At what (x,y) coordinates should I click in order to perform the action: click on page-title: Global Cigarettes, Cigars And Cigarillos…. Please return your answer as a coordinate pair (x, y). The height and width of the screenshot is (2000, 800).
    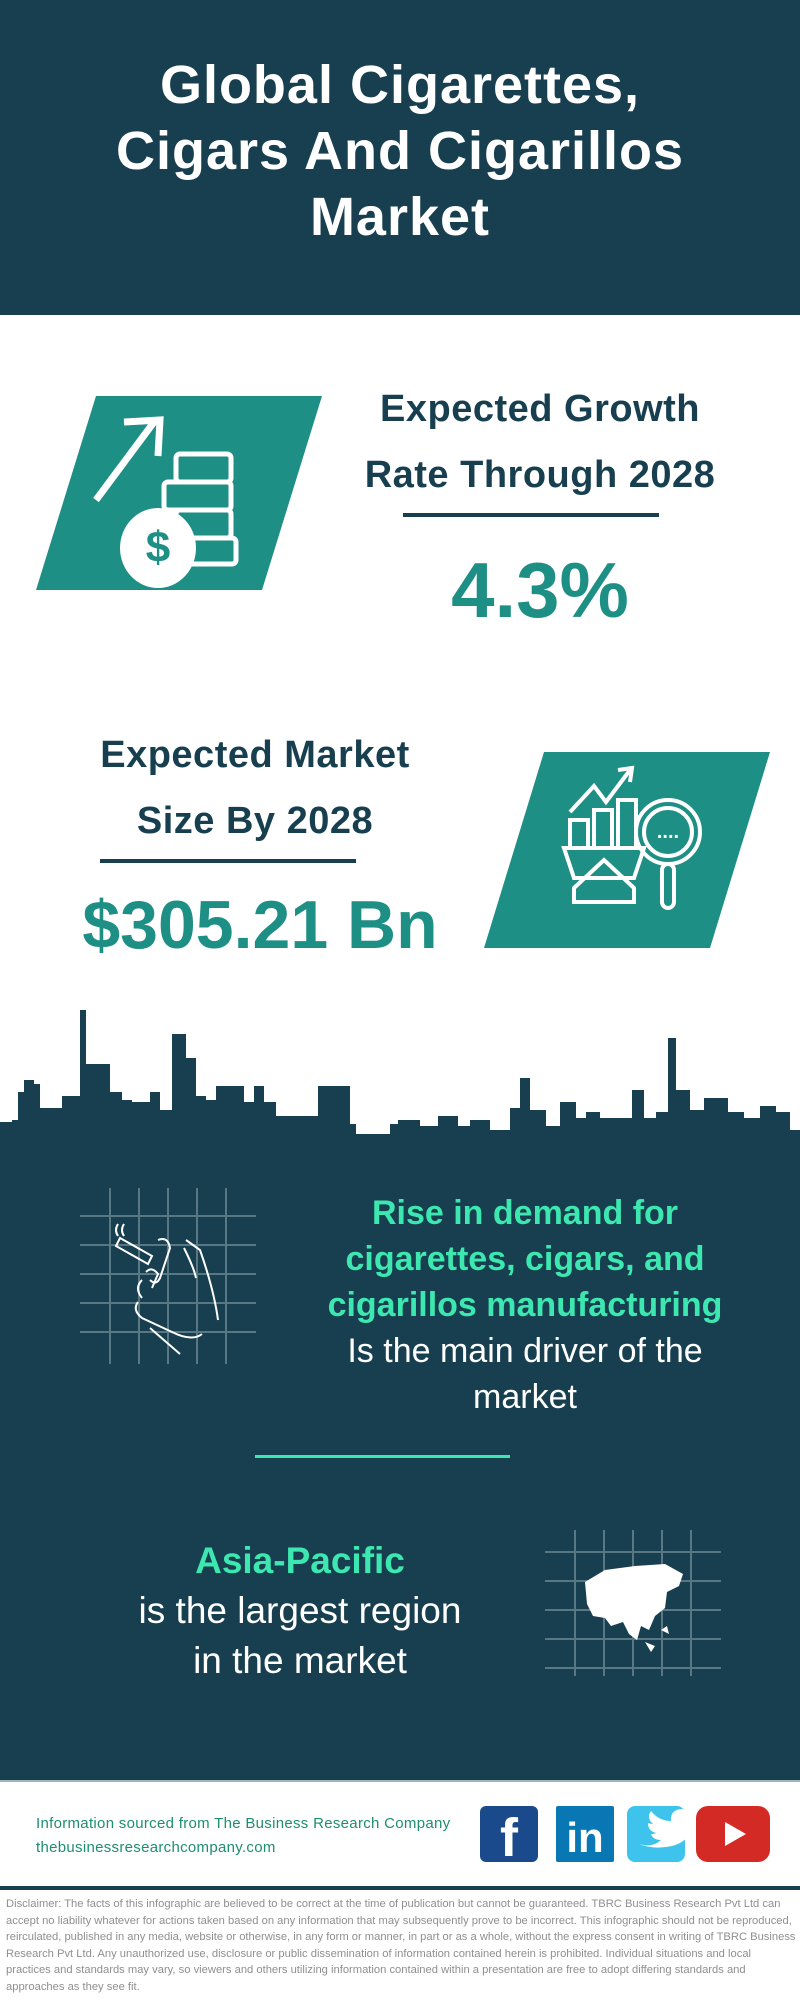
    Looking at the image, I should click on (400, 151).